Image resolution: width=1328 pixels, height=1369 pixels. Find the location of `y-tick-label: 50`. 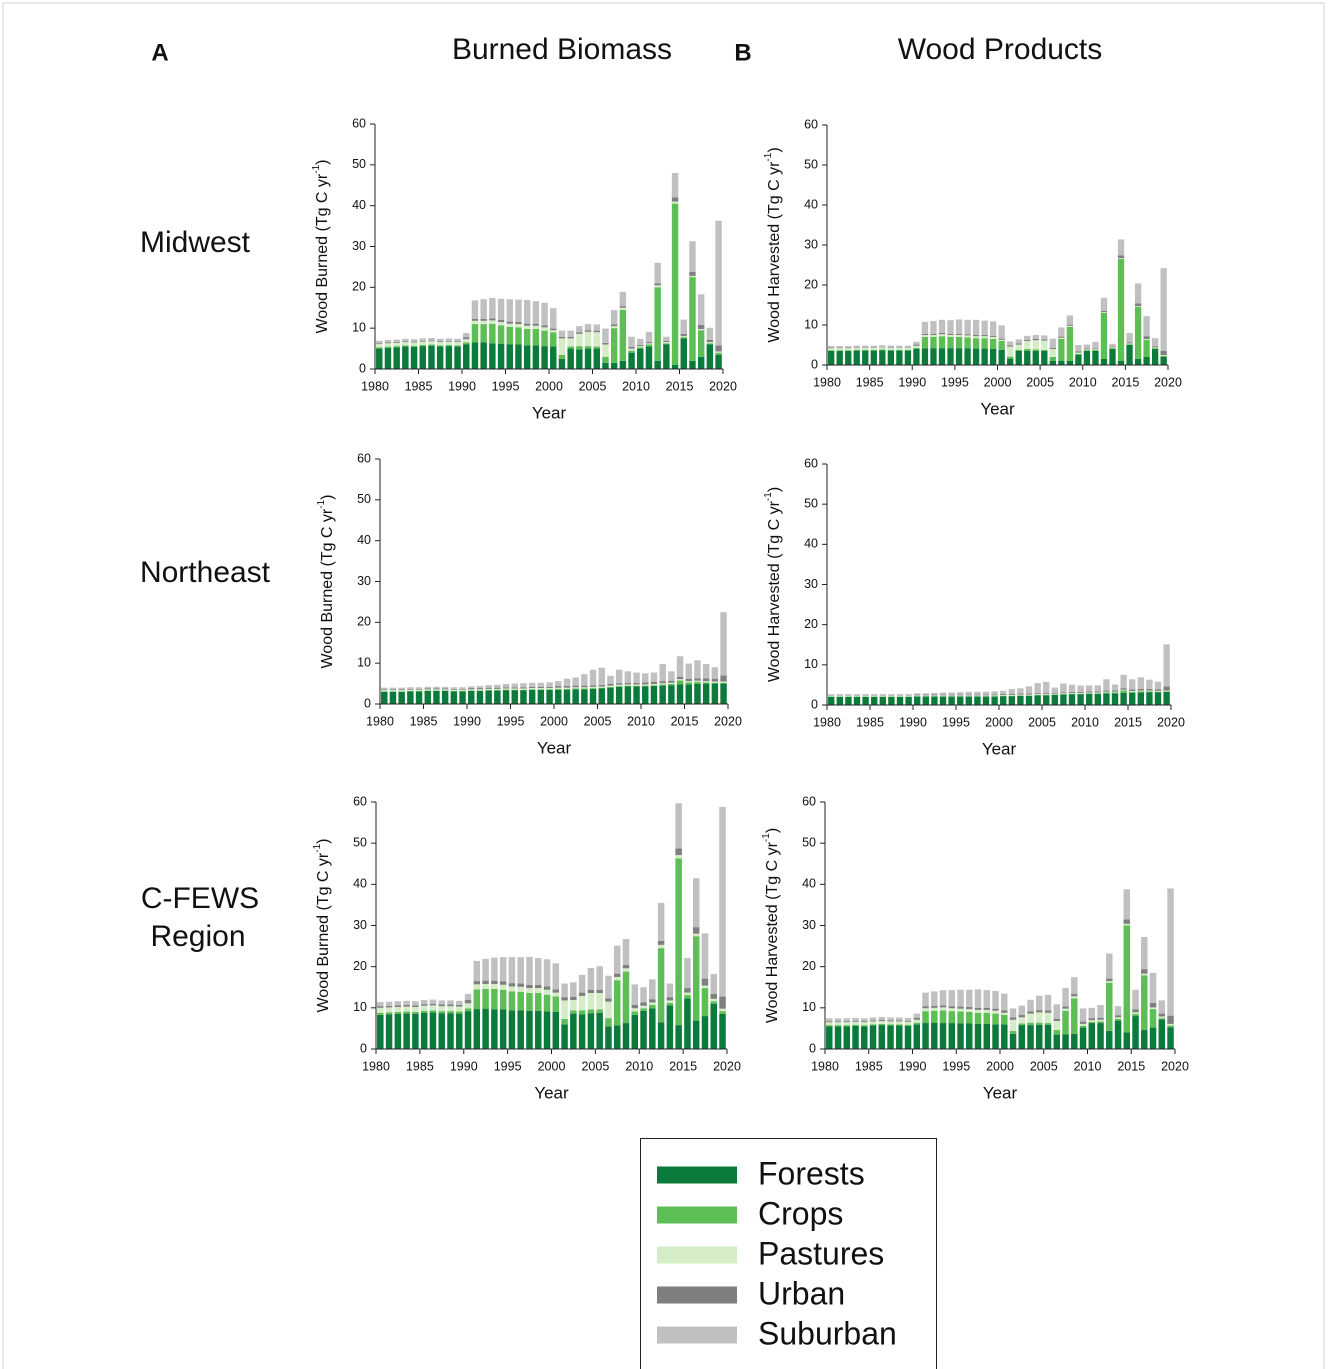

y-tick-label: 50 is located at coordinates (811, 503).